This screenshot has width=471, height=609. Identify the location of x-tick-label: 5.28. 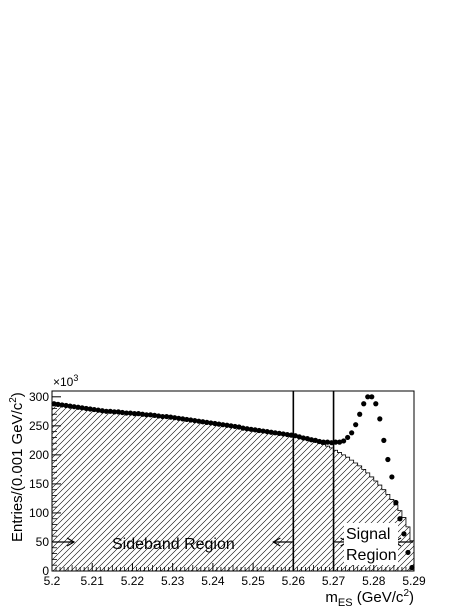
(374, 581).